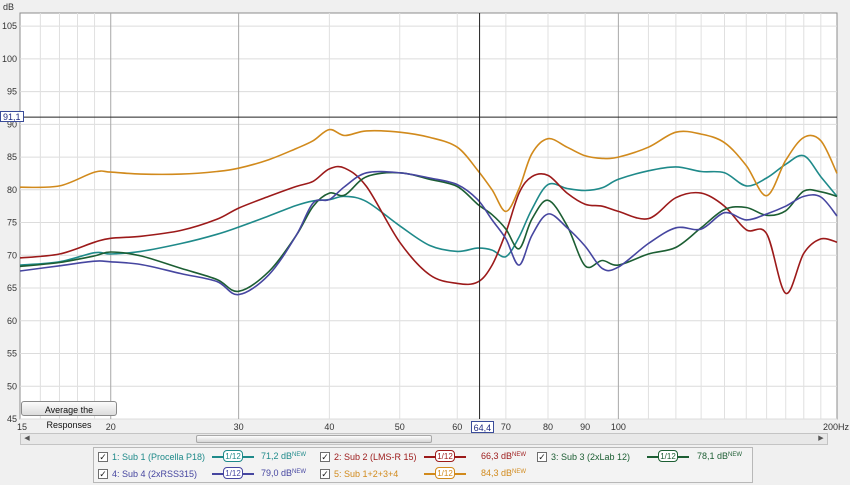  I want to click on legend-name: 4: Sub 4 (2xRSS315), so click(155, 474).